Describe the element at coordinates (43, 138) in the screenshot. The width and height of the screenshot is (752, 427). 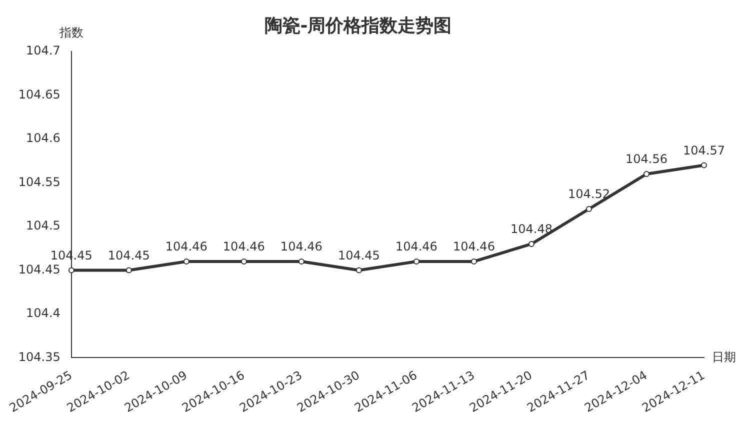
I see `y-tick-label: 104.6` at that location.